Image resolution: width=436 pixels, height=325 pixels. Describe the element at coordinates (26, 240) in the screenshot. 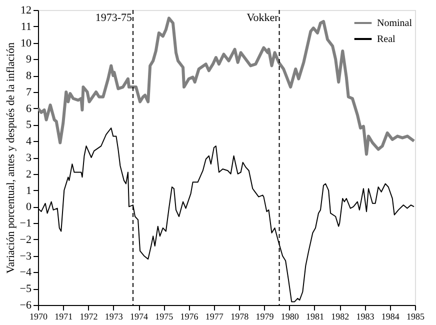

I see `y-tick-label: −2` at that location.